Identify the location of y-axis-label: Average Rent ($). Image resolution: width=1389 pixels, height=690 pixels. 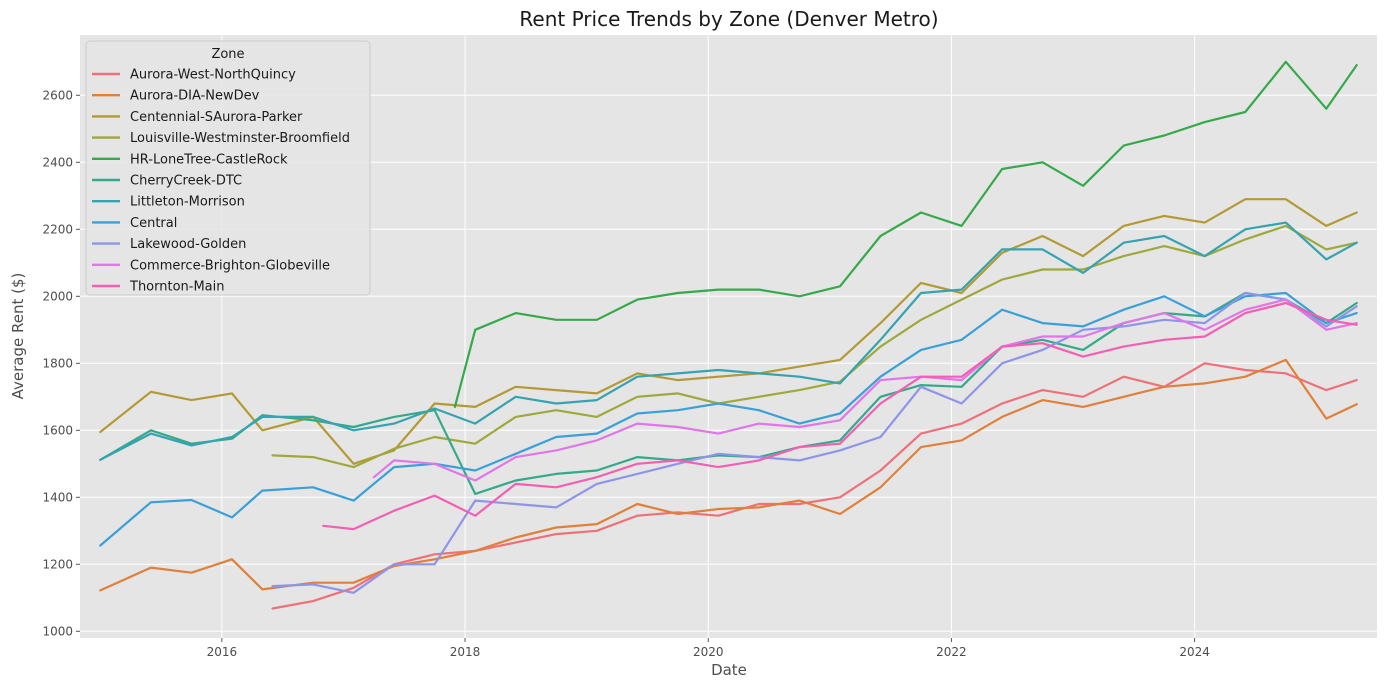
(18, 336).